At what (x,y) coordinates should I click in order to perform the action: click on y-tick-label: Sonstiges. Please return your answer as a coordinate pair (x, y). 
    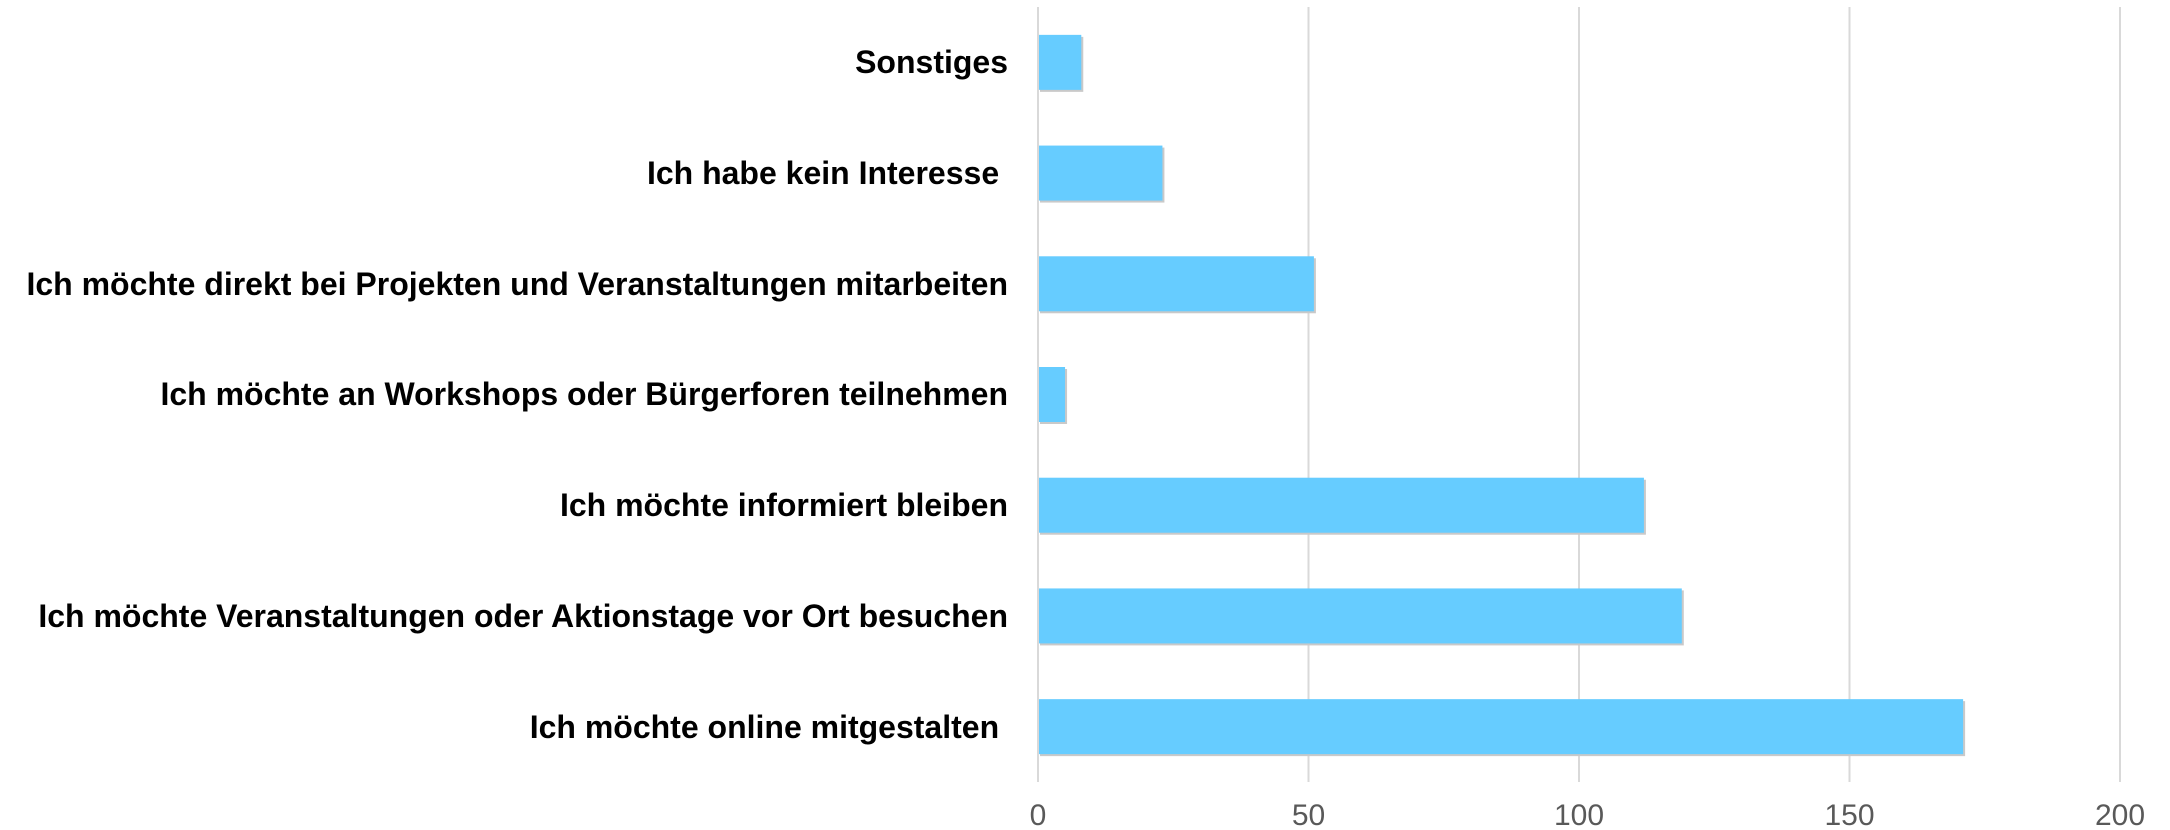
    Looking at the image, I should click on (931, 62).